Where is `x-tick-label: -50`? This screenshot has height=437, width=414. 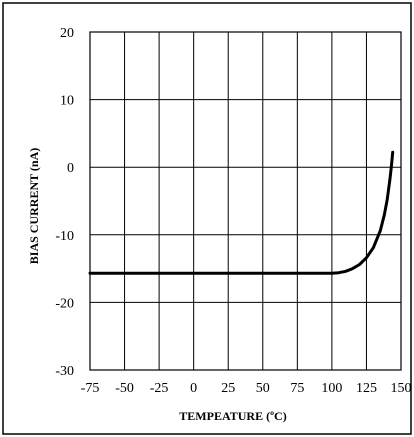 x-tick-label: -50 is located at coordinates (124, 388).